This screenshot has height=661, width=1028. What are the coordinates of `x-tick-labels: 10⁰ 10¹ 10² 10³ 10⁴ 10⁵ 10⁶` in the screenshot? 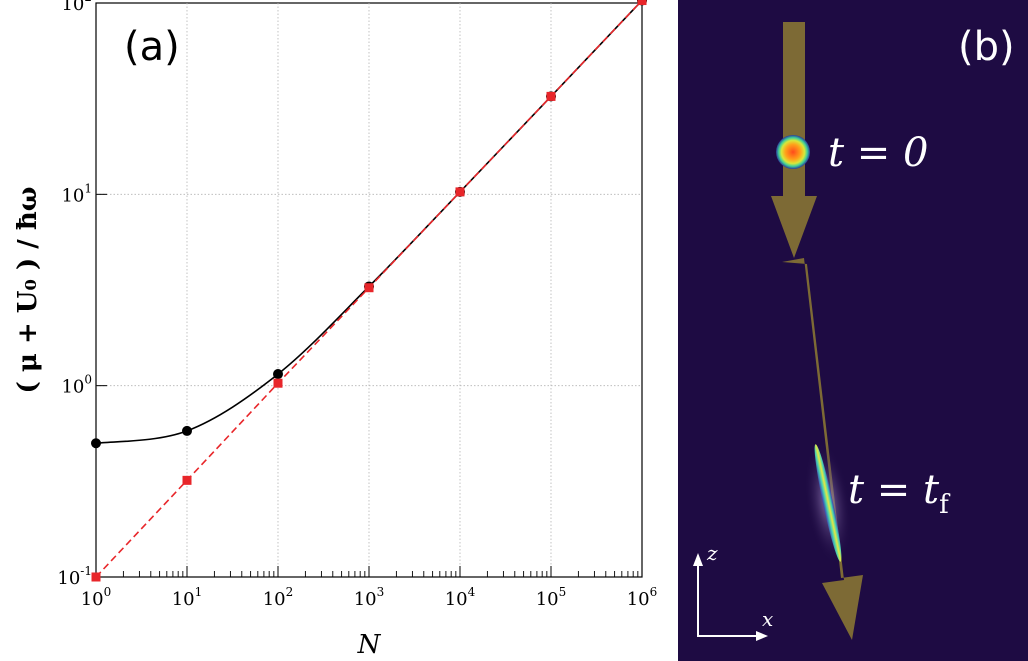 It's located at (369, 597).